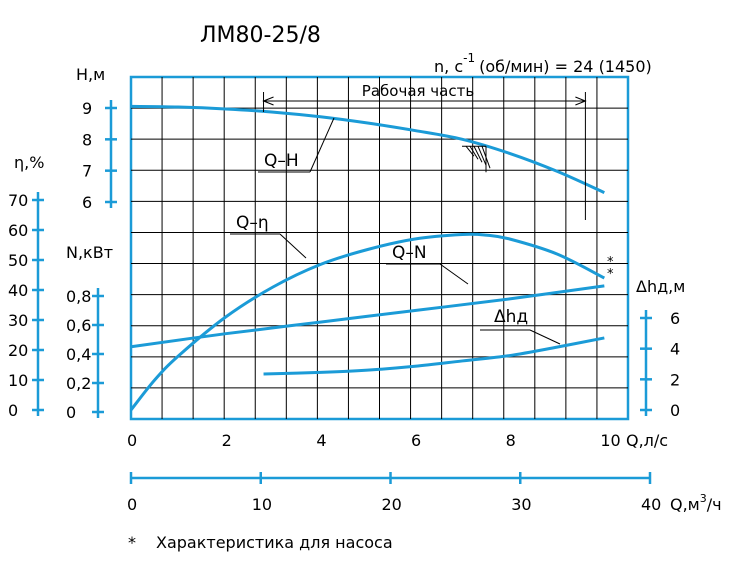  Describe the element at coordinates (651, 504) in the screenshot. I see `x2-tick-label: 40` at that location.